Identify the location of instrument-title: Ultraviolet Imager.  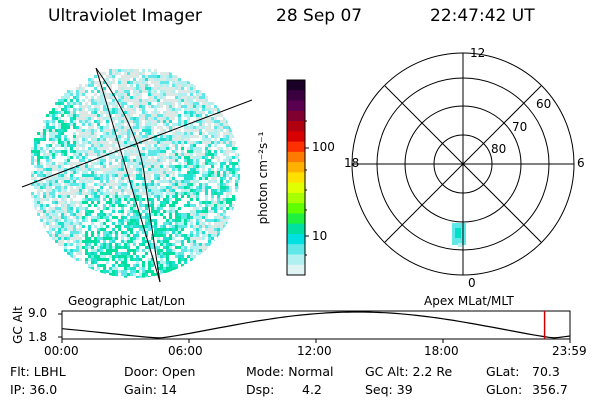
(125, 16).